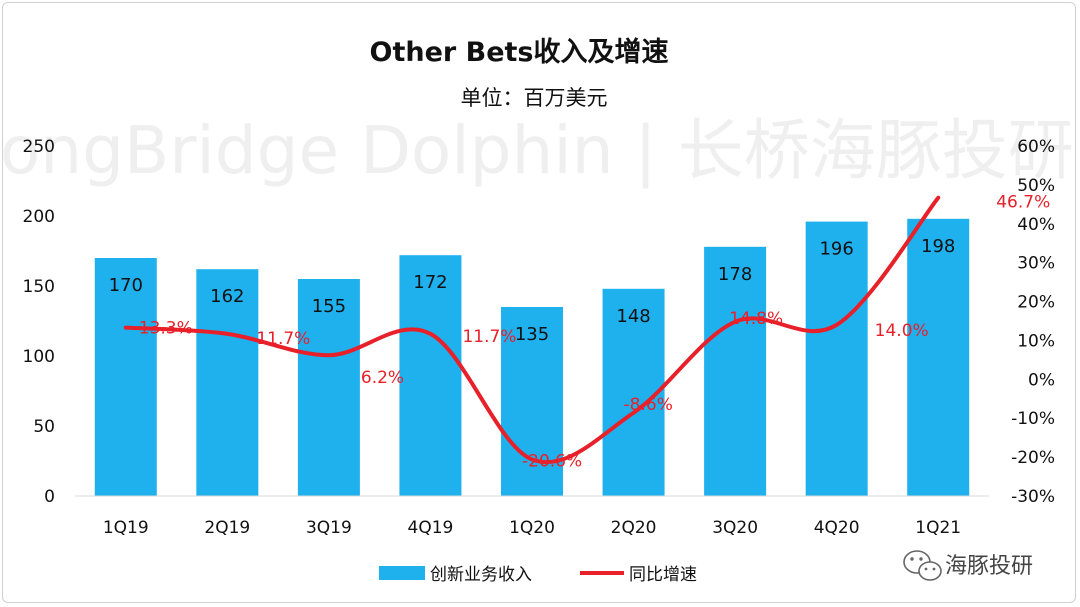 Image resolution: width=1080 pixels, height=607 pixels. Describe the element at coordinates (922, 565) in the screenshot. I see `wechat-icon` at that location.